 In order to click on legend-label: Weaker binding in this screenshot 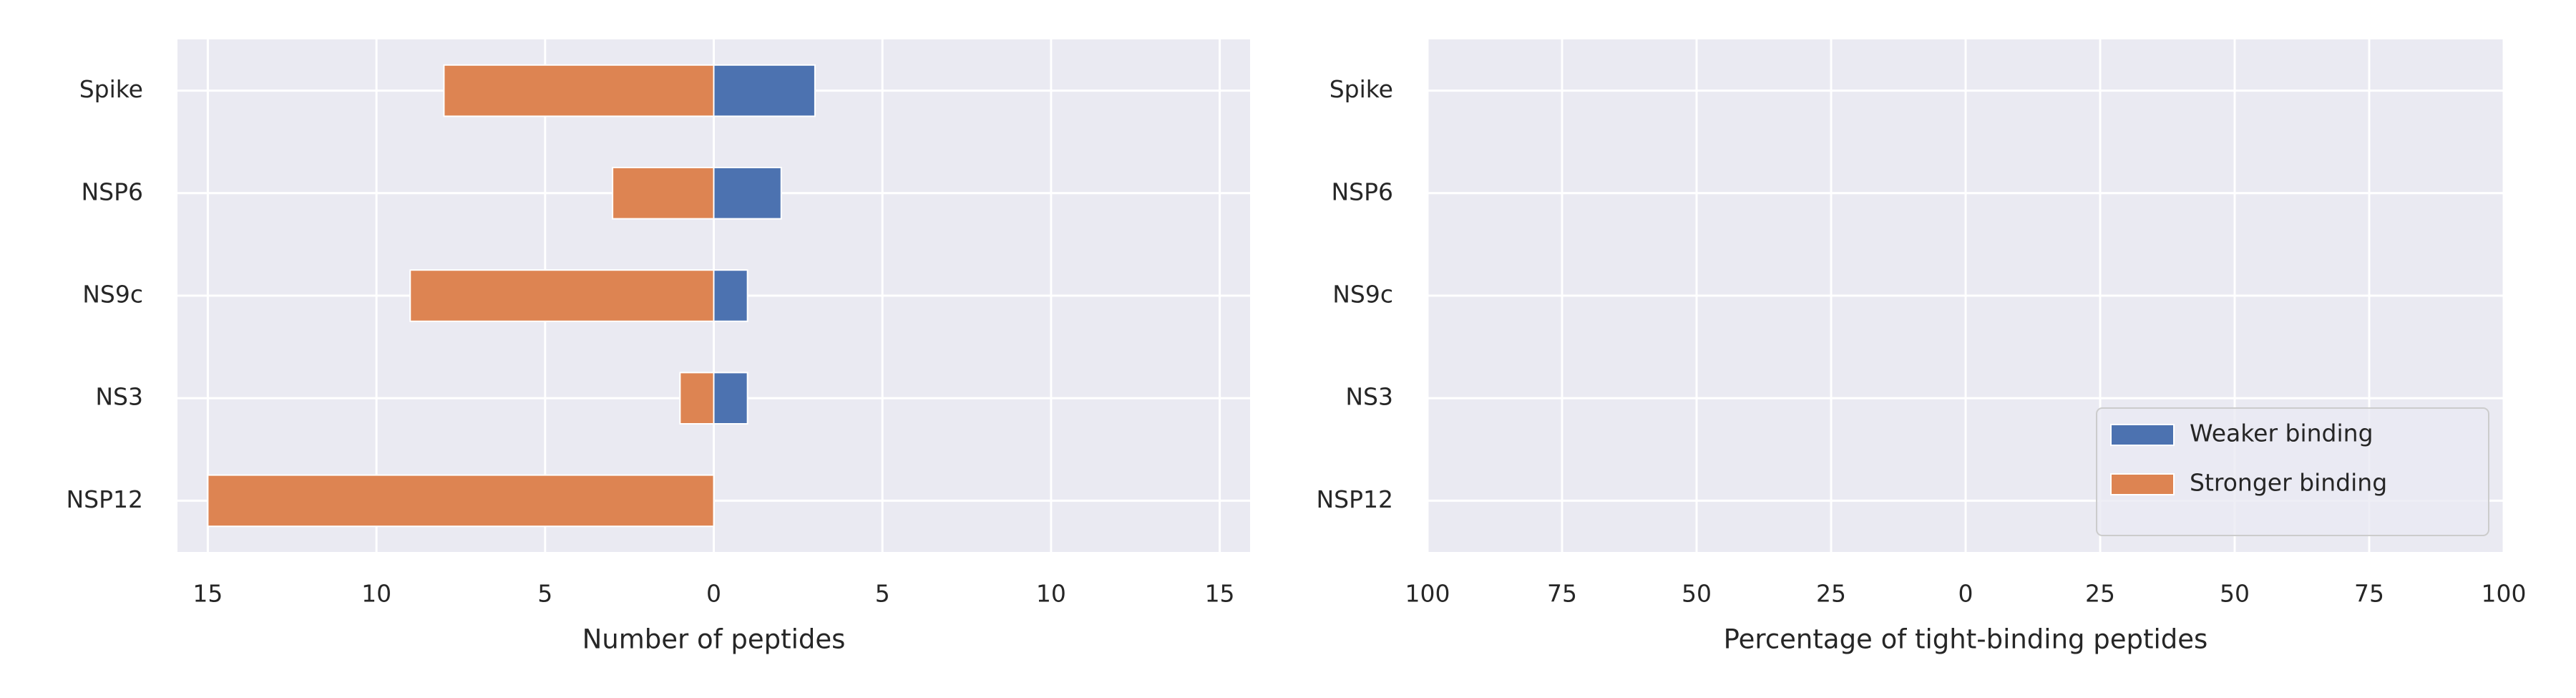, I will do `click(2281, 434)`.